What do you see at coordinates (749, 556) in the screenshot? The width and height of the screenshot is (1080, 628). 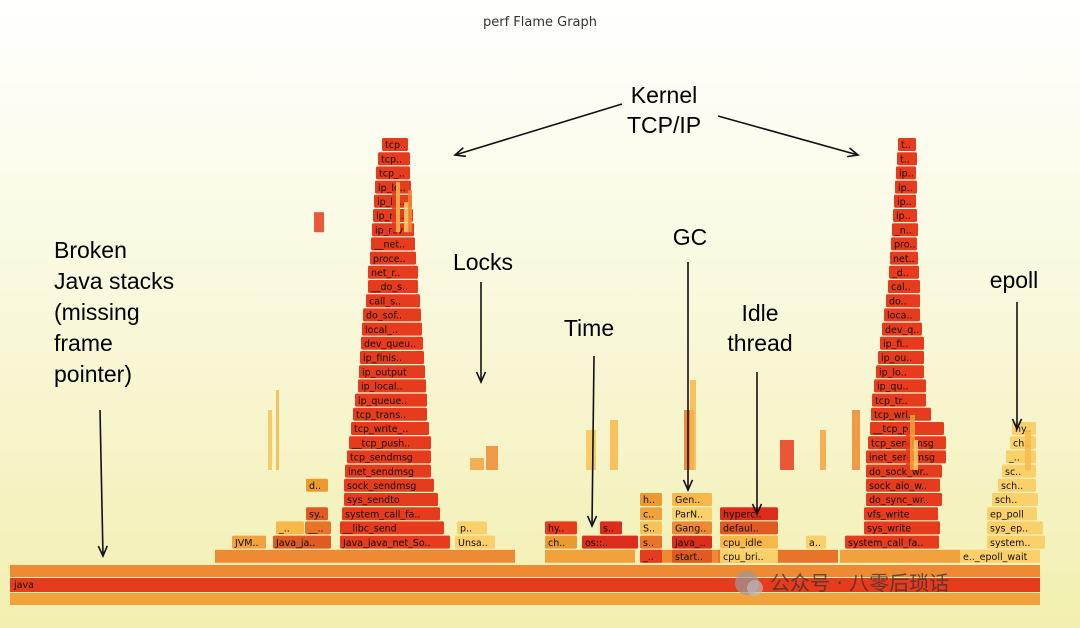 I see `flame-frame: cpu_bri..` at bounding box center [749, 556].